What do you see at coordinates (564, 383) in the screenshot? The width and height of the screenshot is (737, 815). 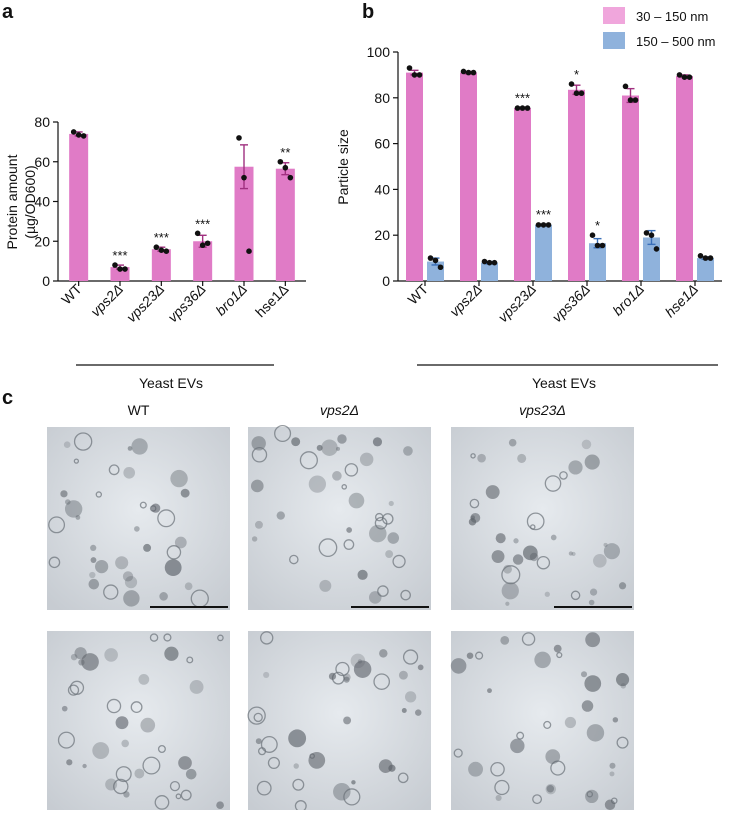 I see `chart-b-xgroup-label: Yeast EVs` at bounding box center [564, 383].